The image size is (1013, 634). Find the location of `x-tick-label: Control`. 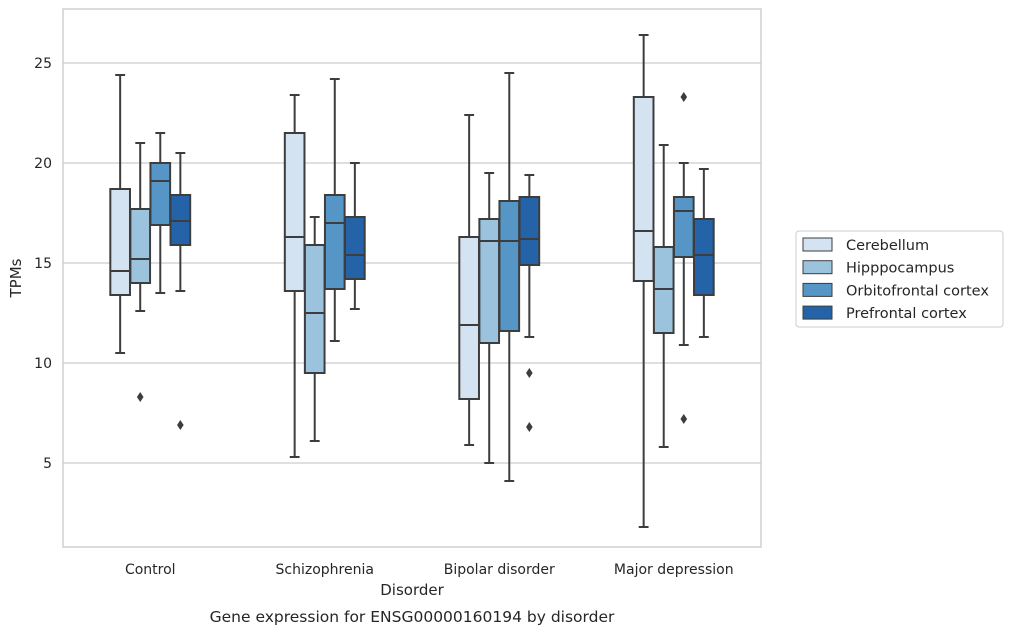

x-tick-label: Control is located at coordinates (150, 570).